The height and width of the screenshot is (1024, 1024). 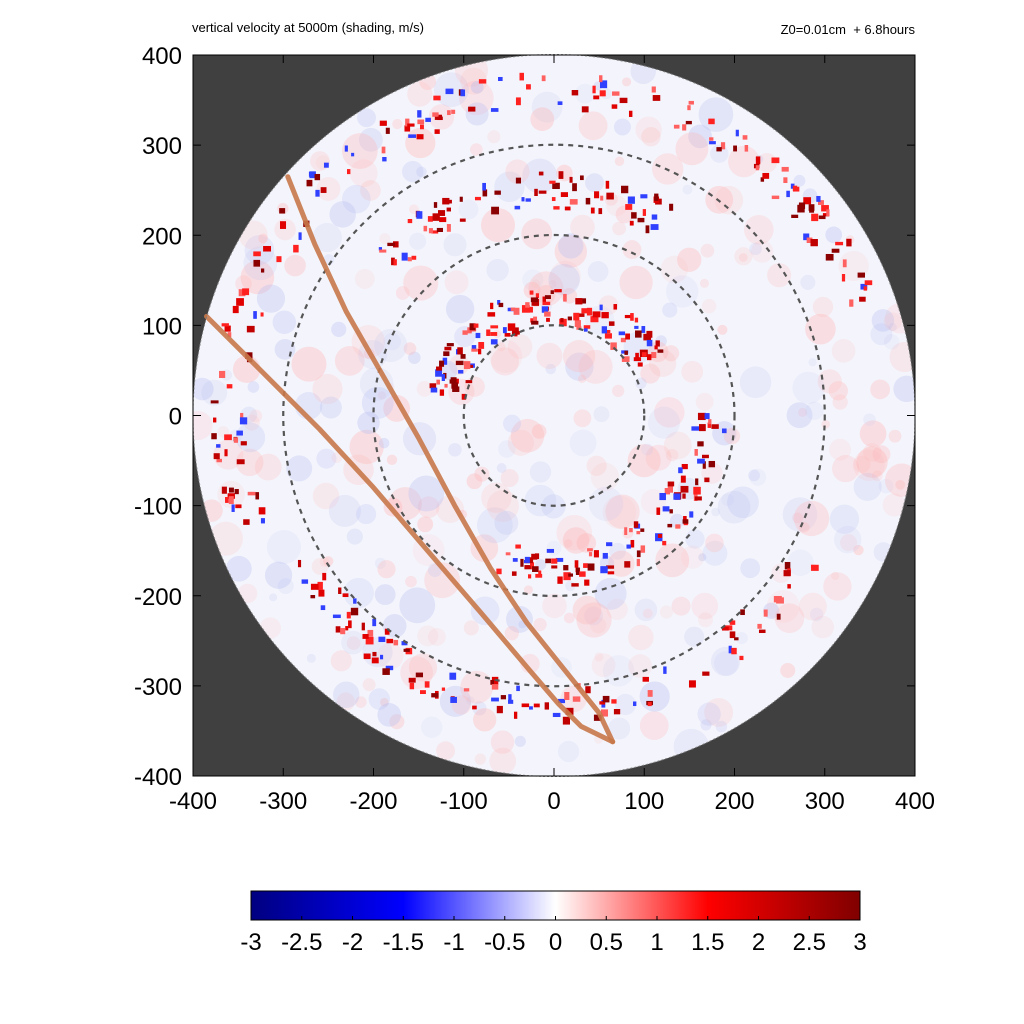 I want to click on x-tick-label: 300, so click(x=825, y=801).